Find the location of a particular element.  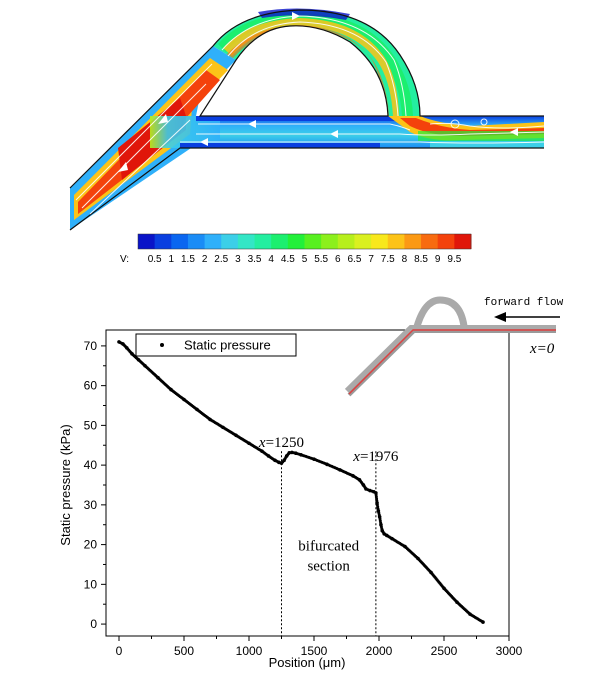

colorbar-tick-label: 5.5 is located at coordinates (321, 259).